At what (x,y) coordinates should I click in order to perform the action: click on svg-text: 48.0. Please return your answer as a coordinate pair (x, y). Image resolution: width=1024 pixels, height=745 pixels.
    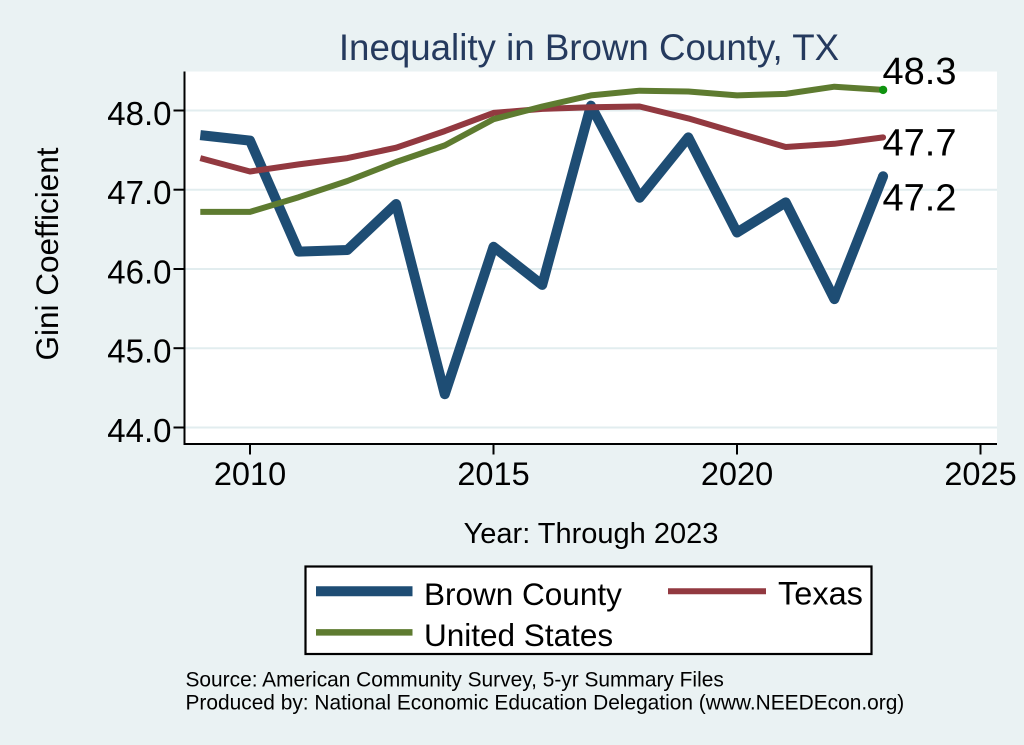
    Looking at the image, I should click on (139, 113).